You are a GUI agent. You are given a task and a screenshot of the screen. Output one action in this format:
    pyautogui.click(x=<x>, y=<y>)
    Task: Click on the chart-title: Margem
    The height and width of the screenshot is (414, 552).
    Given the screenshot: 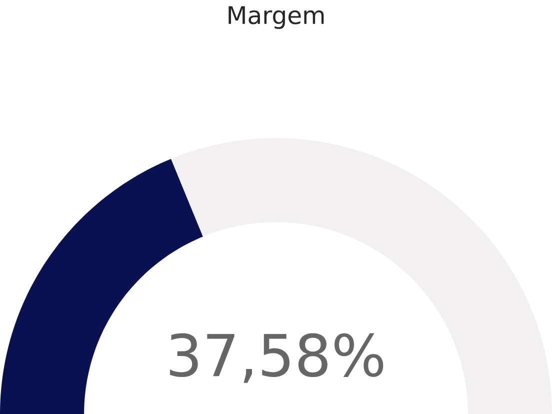 What is the action you would take?
    pyautogui.click(x=276, y=17)
    